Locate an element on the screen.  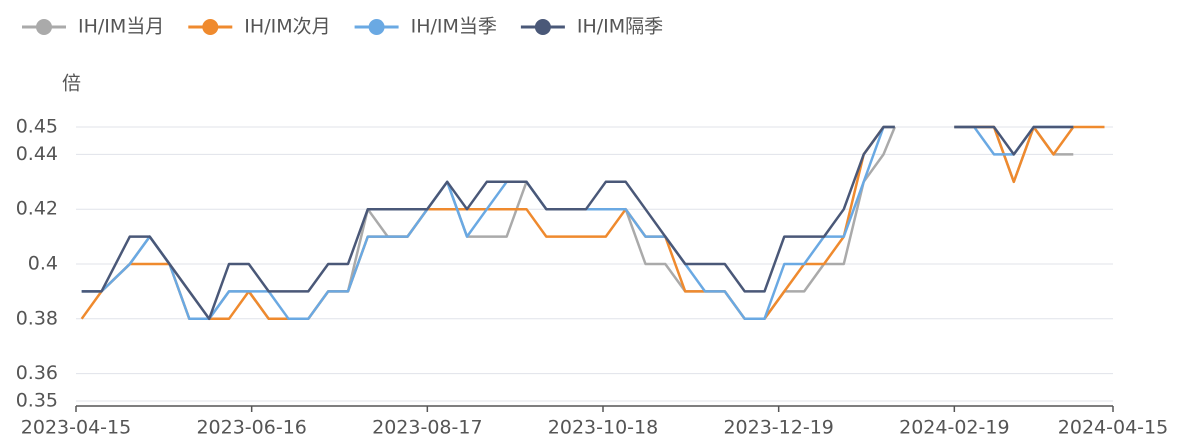
legend-item: IH/IM当月 is located at coordinates (93, 27).